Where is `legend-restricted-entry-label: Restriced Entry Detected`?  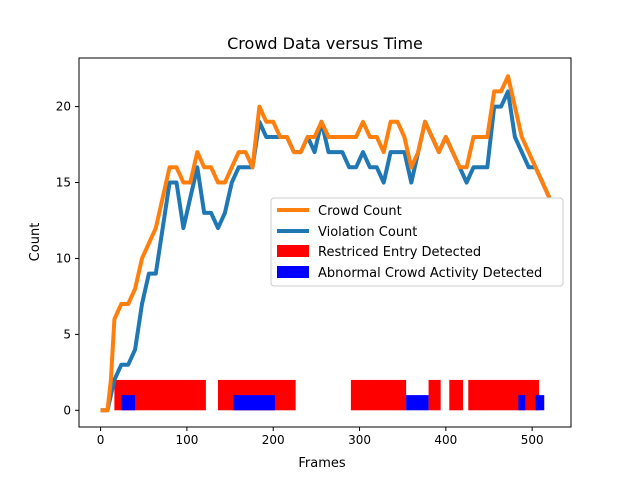 legend-restricted-entry-label: Restriced Entry Detected is located at coordinates (399, 252).